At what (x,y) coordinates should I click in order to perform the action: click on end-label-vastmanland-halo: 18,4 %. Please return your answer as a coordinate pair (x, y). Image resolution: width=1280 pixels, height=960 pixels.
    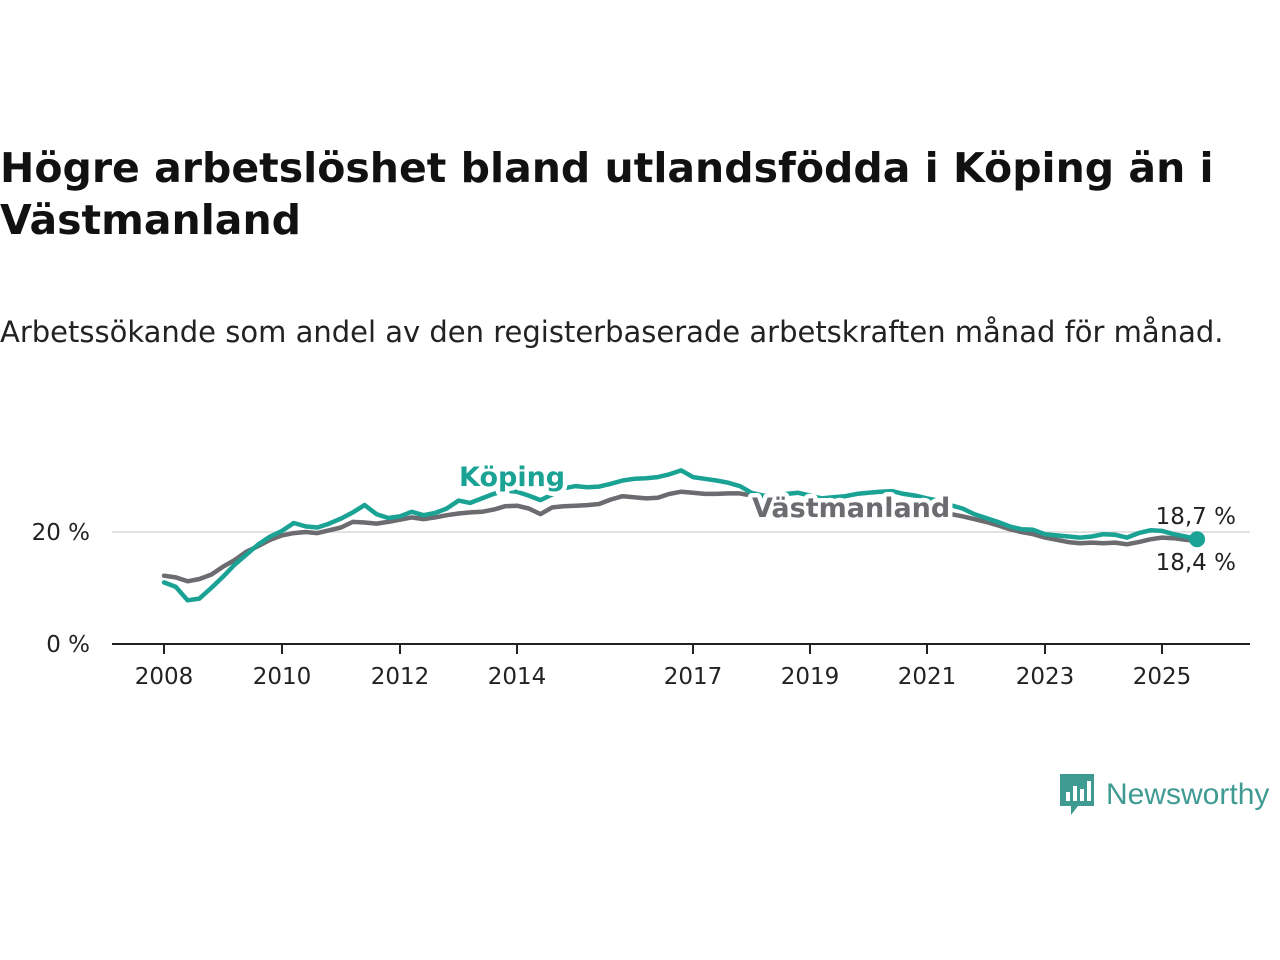
    Looking at the image, I should click on (1196, 563).